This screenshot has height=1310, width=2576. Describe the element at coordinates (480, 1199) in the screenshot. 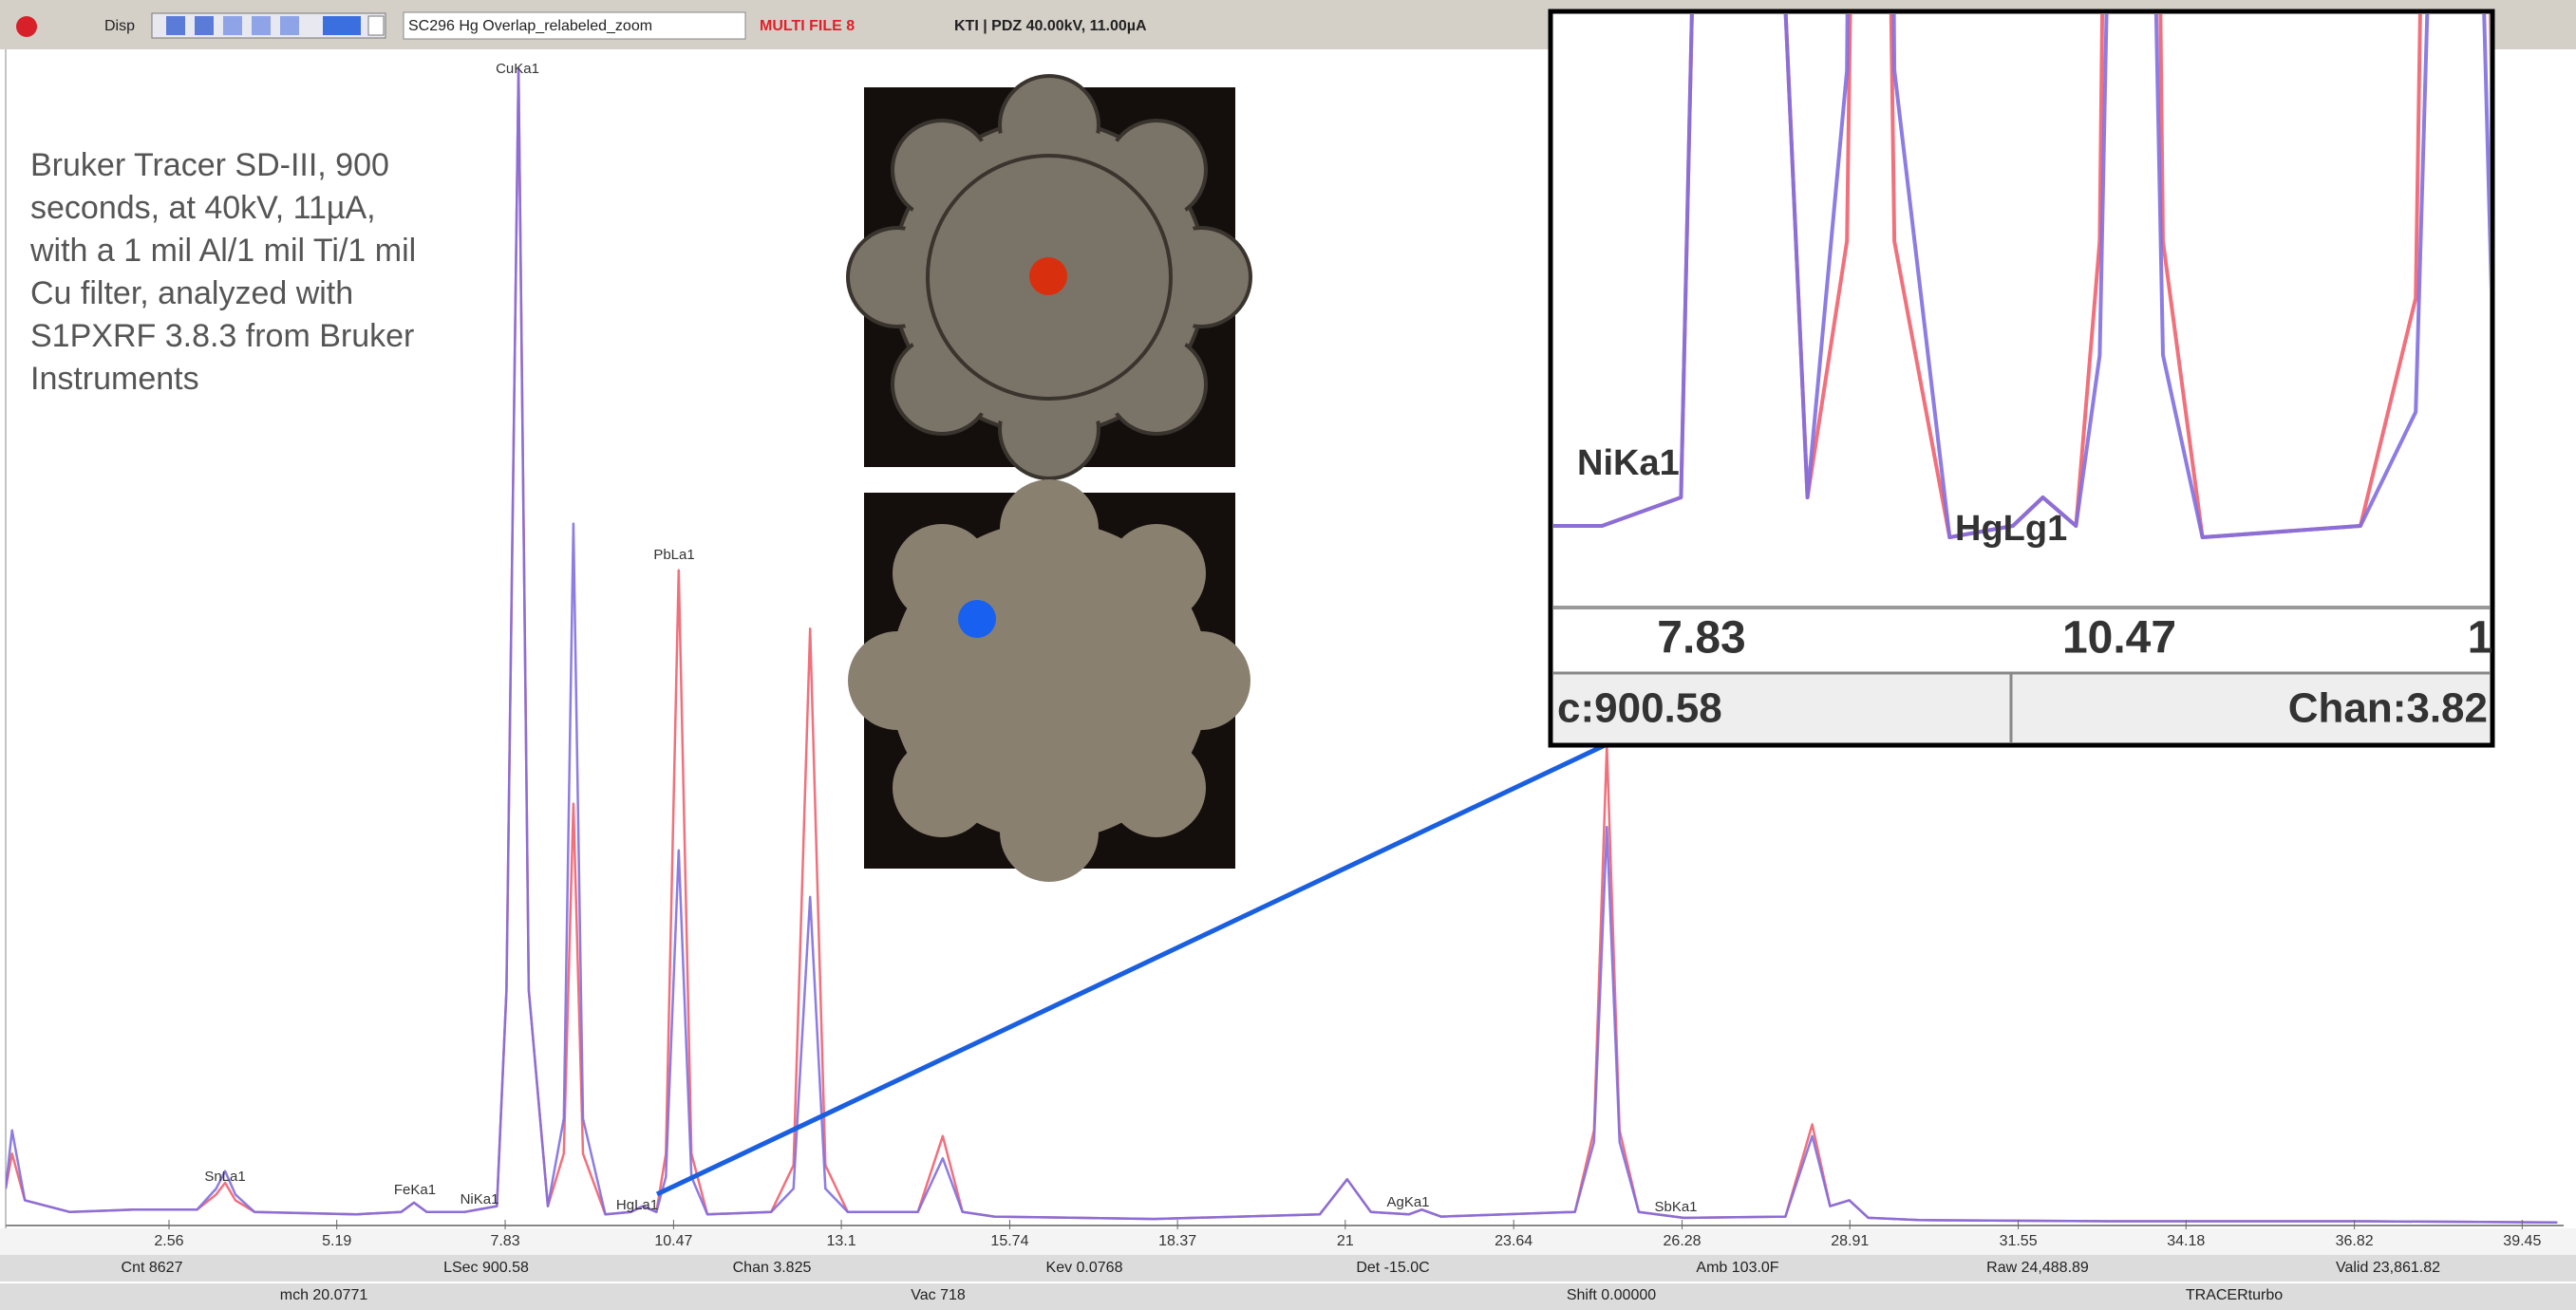

I see `peak-label: NiKa1` at that location.